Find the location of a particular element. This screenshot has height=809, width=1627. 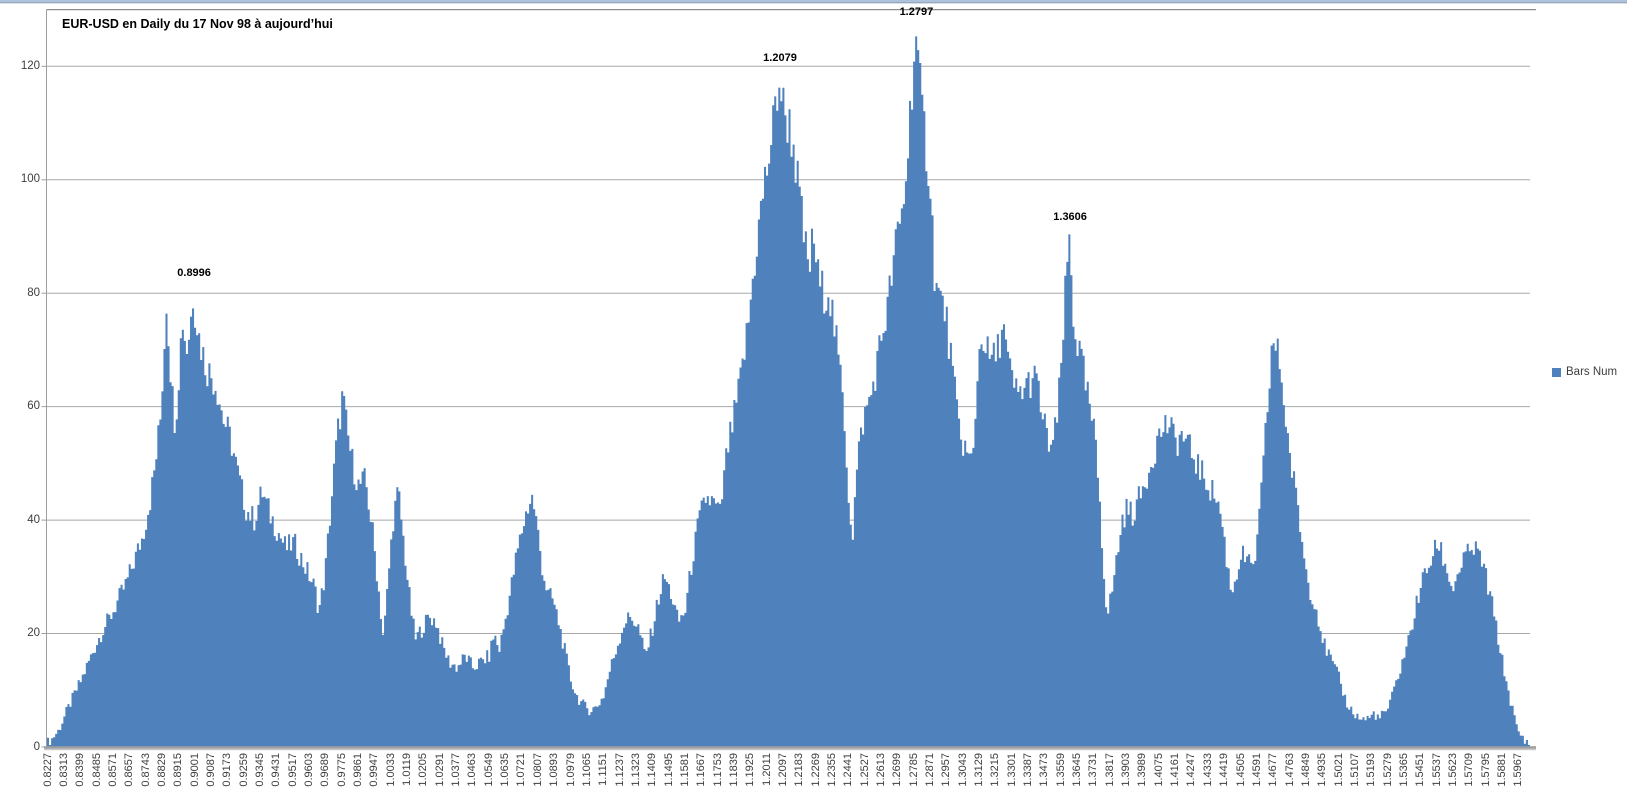

x-tick-label: 1.1839 is located at coordinates (733, 770).